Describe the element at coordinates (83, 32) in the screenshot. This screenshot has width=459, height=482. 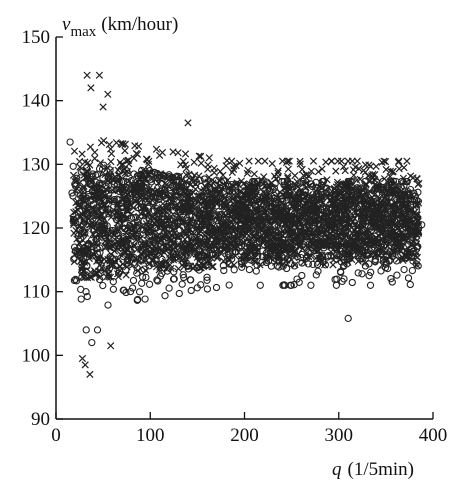
I see `y-axis-subscript: max` at that location.